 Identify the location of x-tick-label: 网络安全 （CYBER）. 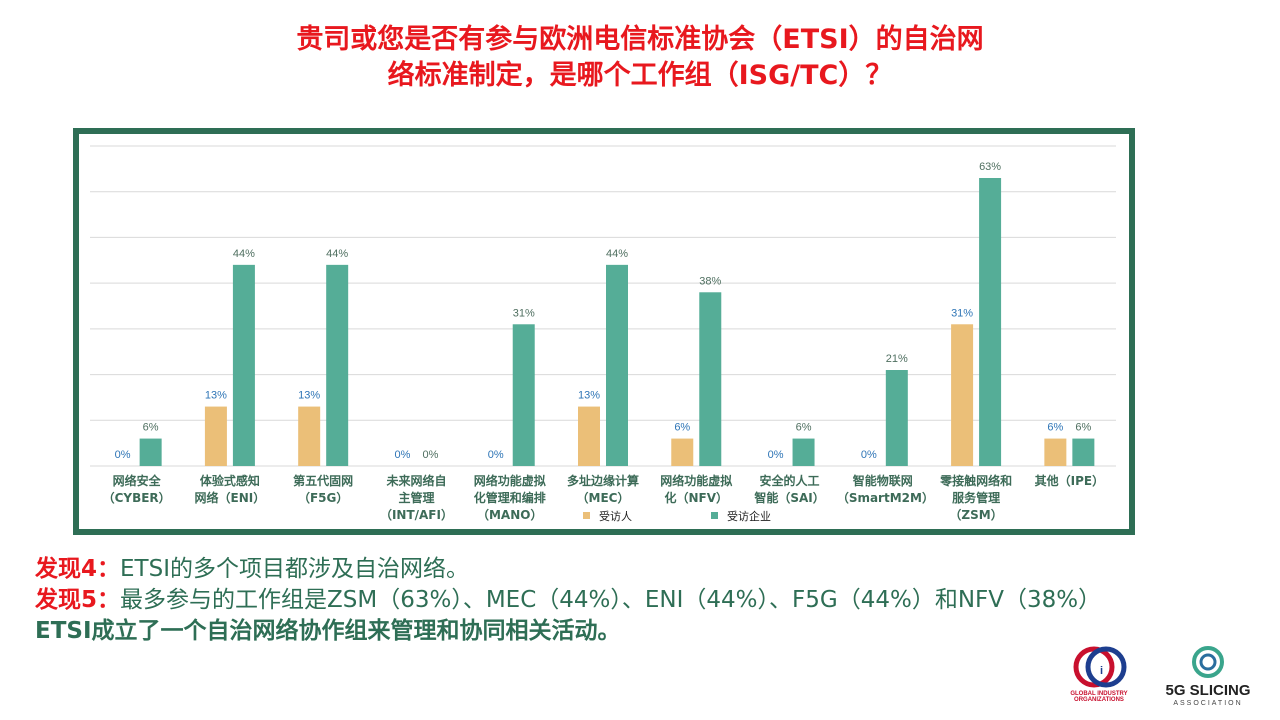
(136, 489).